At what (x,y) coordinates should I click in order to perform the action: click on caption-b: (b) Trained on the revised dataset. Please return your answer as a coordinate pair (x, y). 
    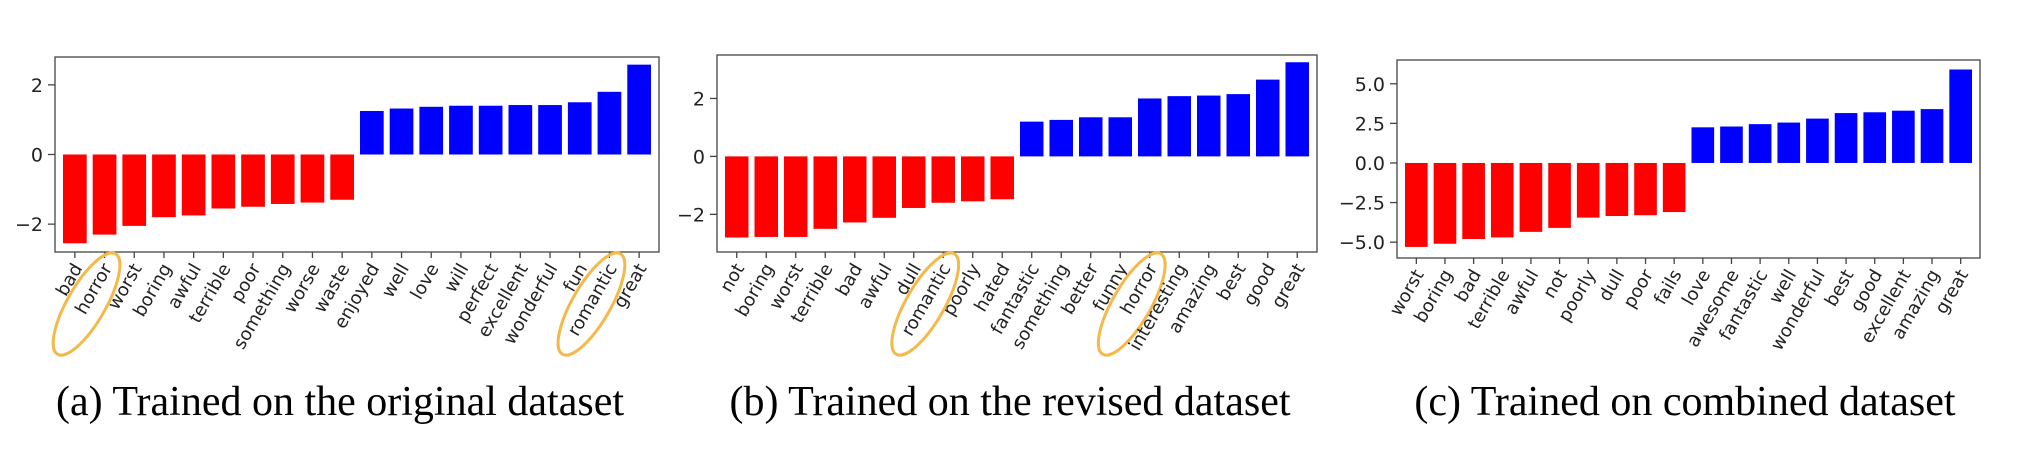
    Looking at the image, I should click on (1010, 402).